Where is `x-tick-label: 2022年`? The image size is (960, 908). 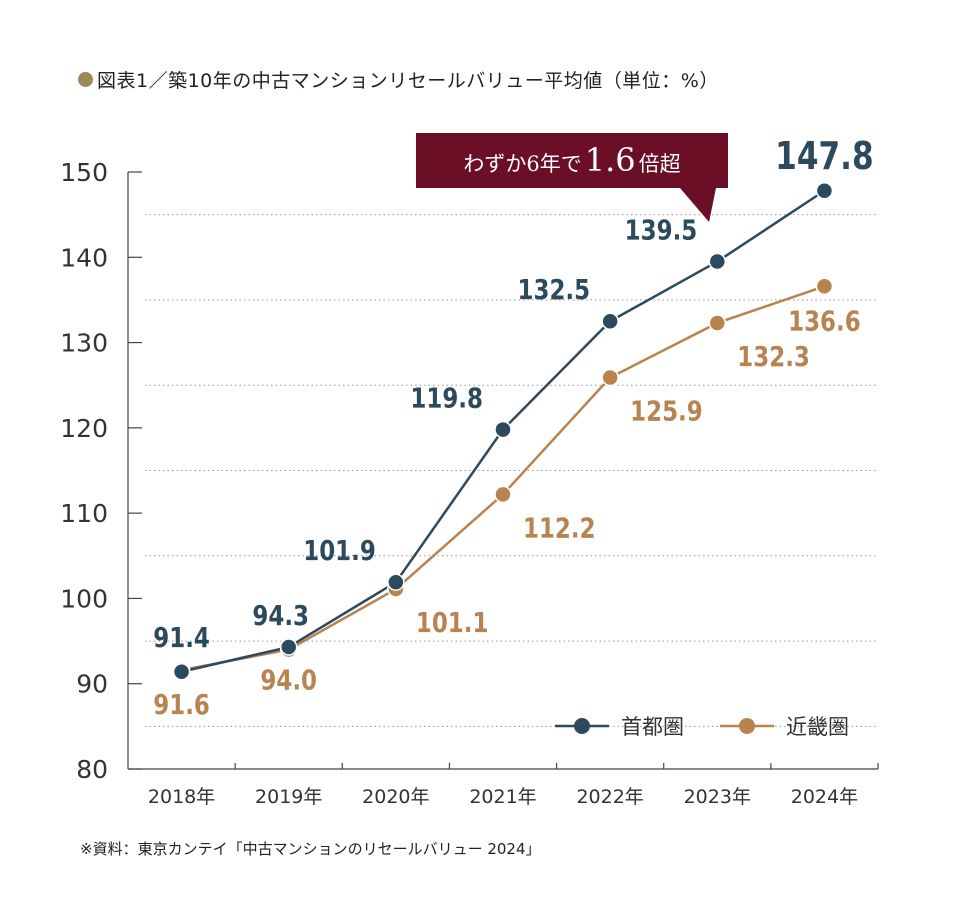
x-tick-label: 2022年 is located at coordinates (609, 797).